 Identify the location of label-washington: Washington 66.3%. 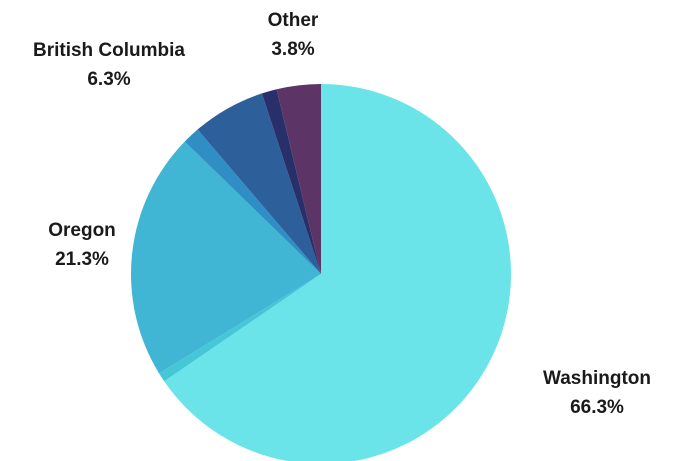
(597, 393).